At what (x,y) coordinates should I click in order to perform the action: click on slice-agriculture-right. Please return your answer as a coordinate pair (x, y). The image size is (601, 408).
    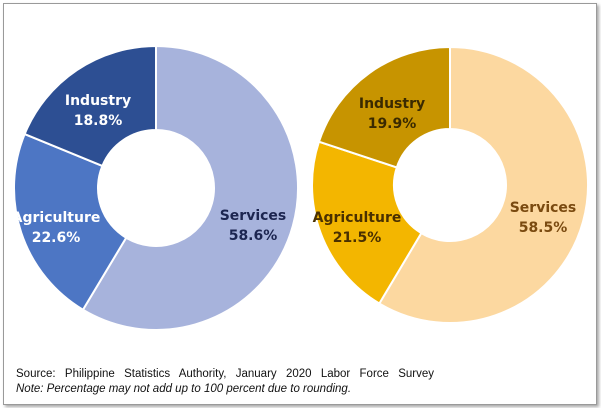
    Looking at the image, I should click on (367, 222).